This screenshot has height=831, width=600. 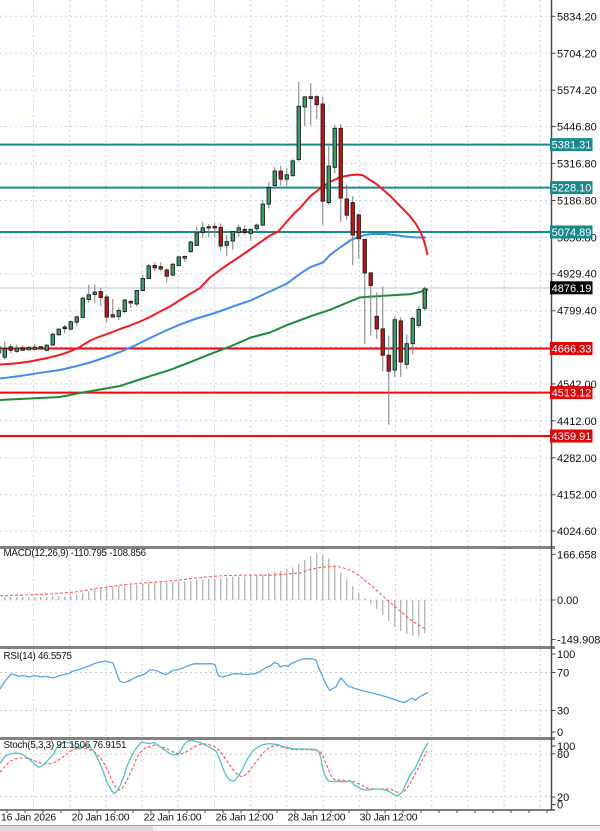 What do you see at coordinates (173, 818) in the screenshot?
I see `svg-text: 22 Jan 16:00` at bounding box center [173, 818].